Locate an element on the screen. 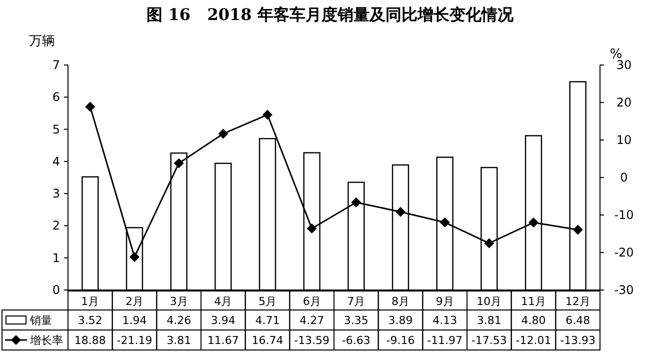  x-tick-label: 6月 is located at coordinates (311, 301).